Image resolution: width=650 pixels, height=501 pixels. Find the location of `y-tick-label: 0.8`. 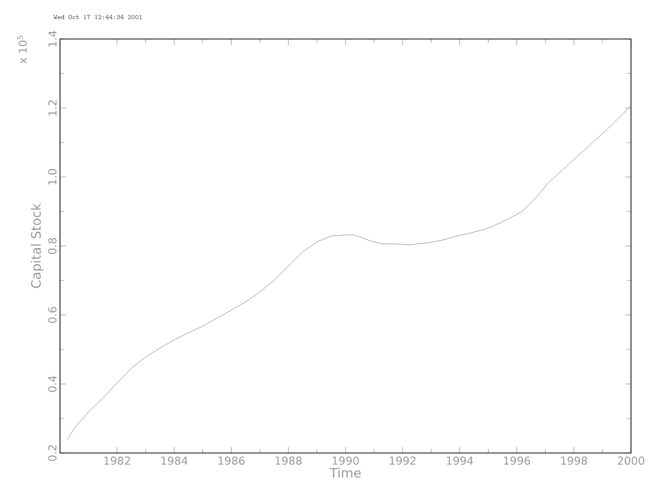

y-tick-label: 0.8 is located at coordinates (52, 246).